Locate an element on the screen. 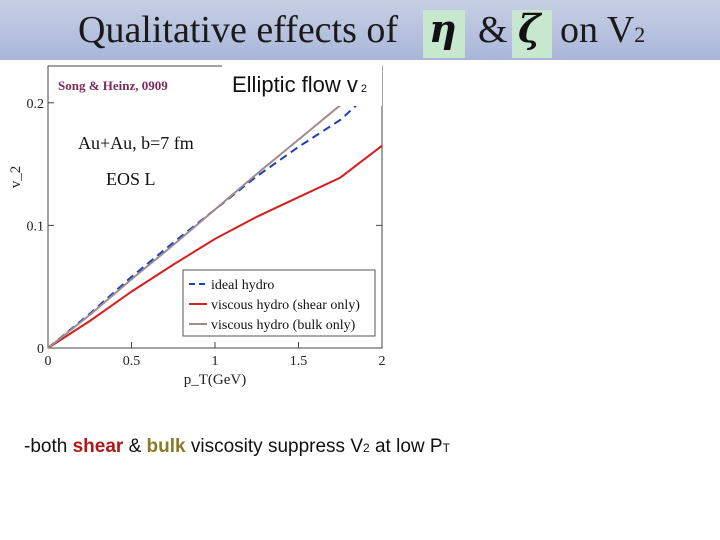  citation: Song & Heinz, 0909 is located at coordinates (113, 85).